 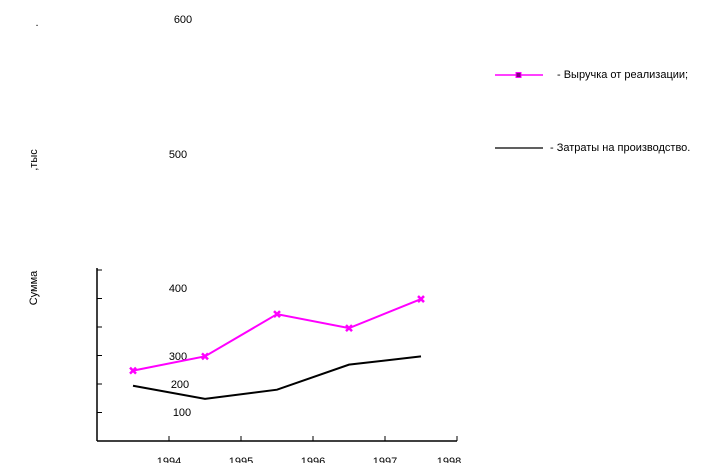 What do you see at coordinates (313, 459) in the screenshot?
I see `x-tick-label: 1996` at bounding box center [313, 459].